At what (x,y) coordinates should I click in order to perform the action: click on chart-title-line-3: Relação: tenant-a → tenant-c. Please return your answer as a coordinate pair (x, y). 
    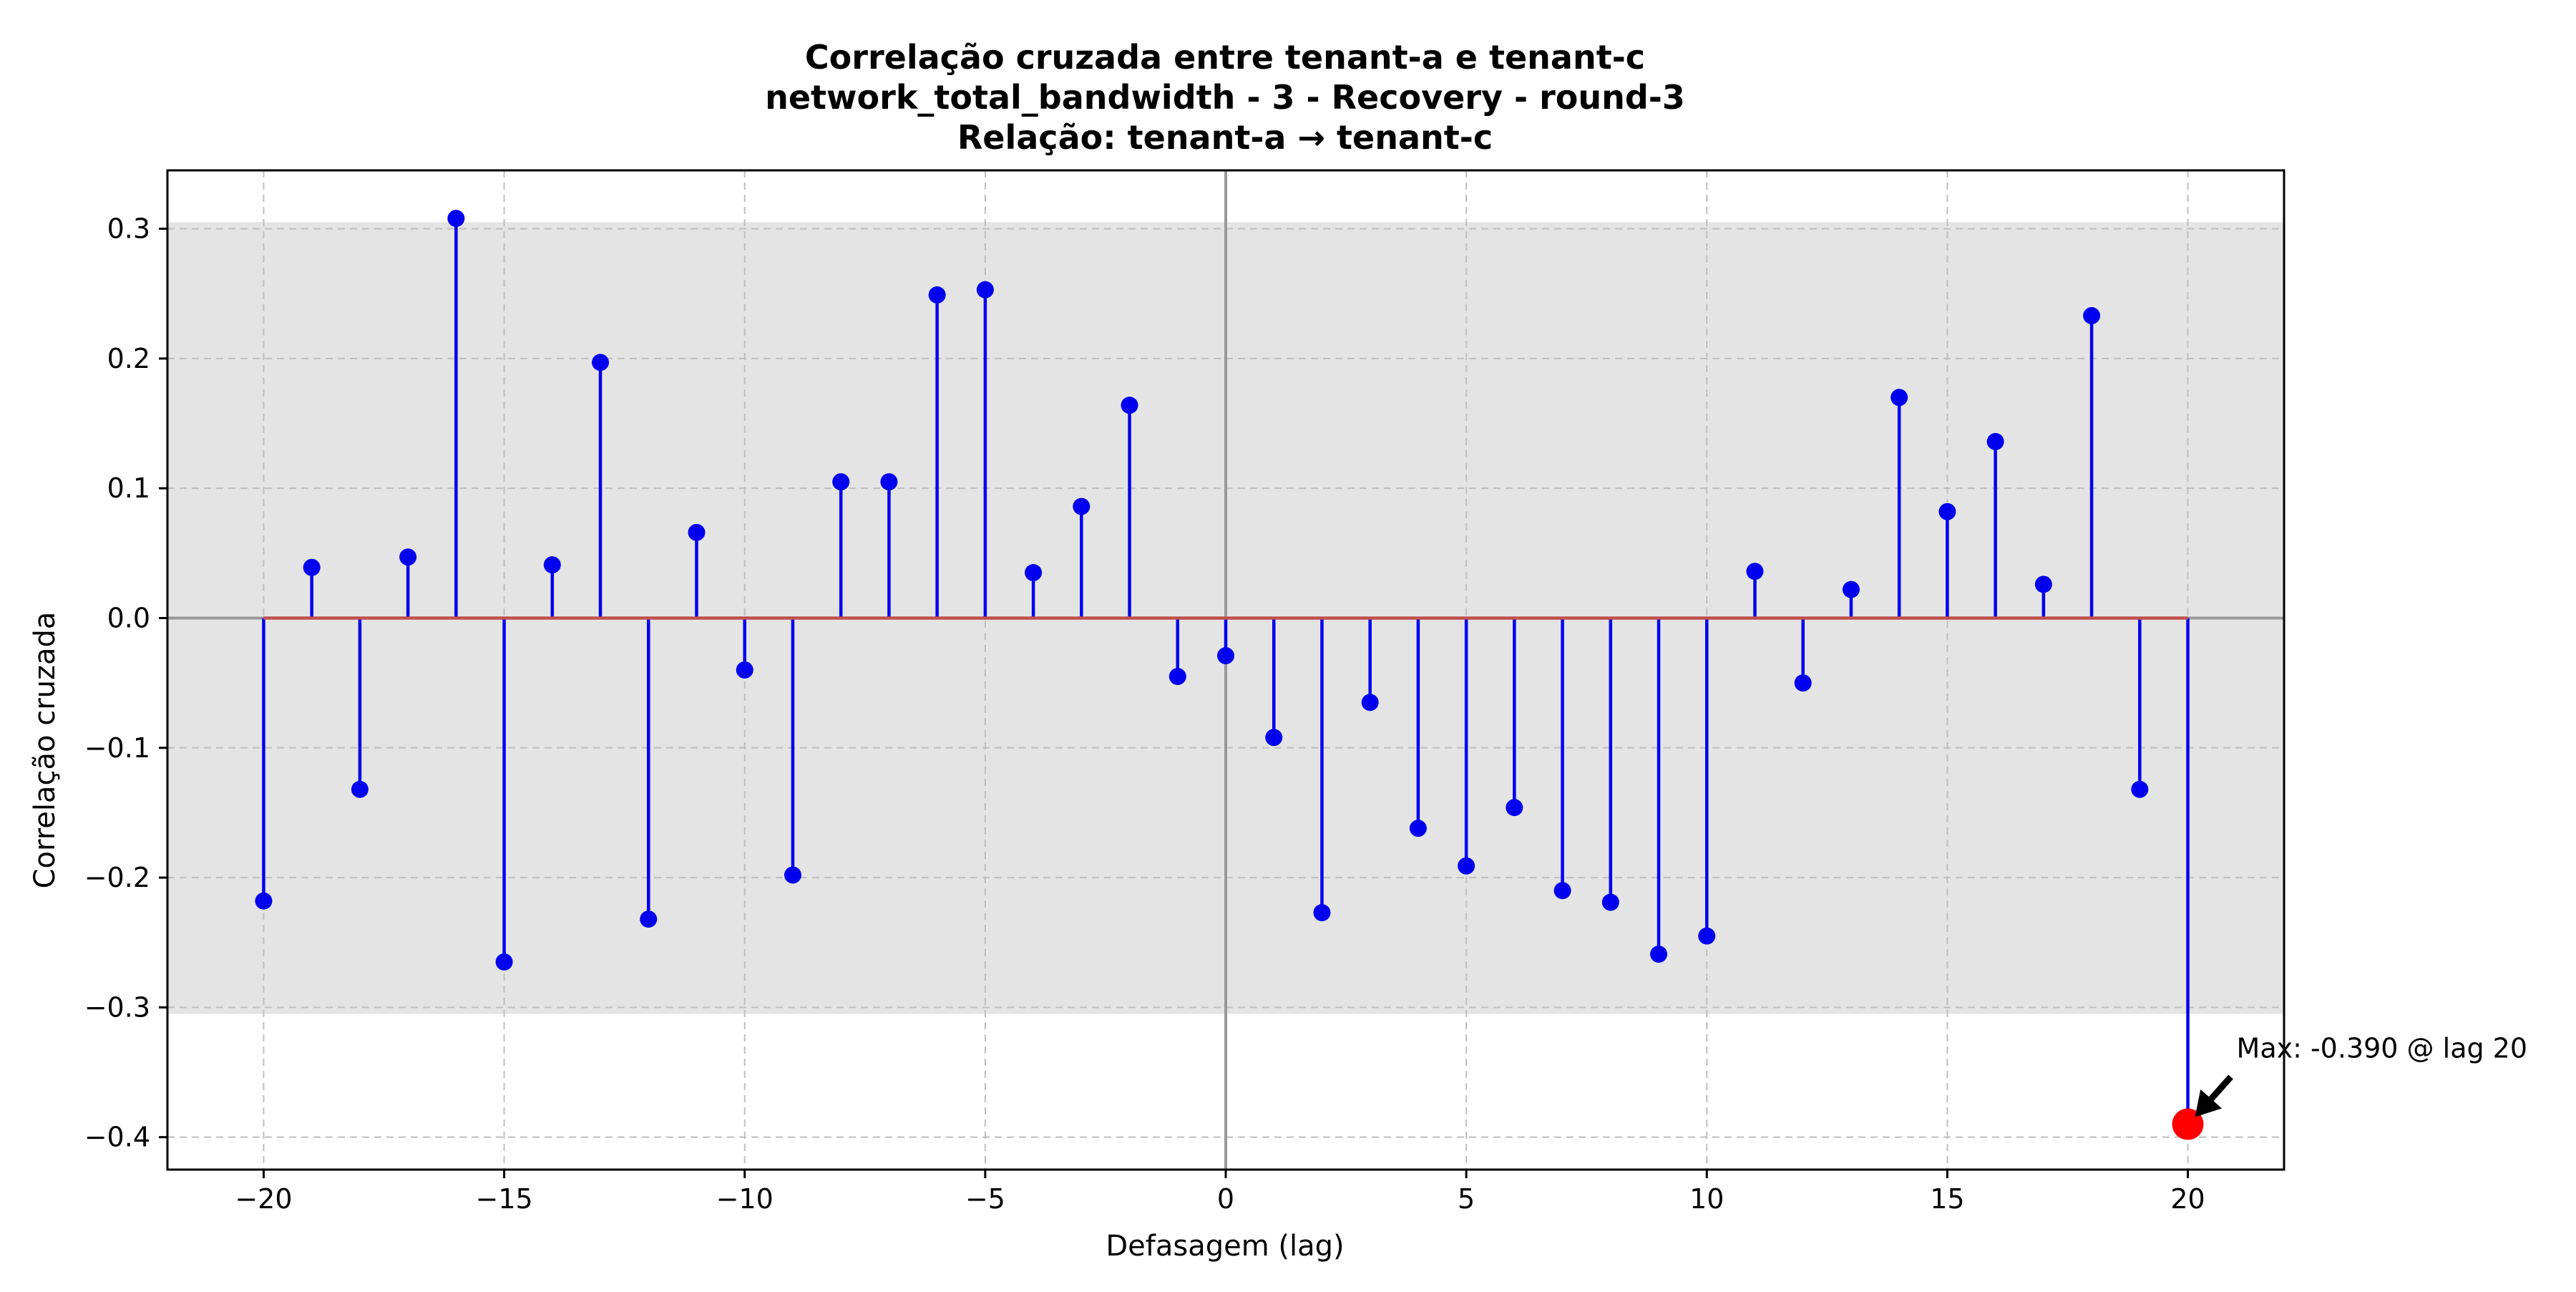
    Looking at the image, I should click on (1225, 137).